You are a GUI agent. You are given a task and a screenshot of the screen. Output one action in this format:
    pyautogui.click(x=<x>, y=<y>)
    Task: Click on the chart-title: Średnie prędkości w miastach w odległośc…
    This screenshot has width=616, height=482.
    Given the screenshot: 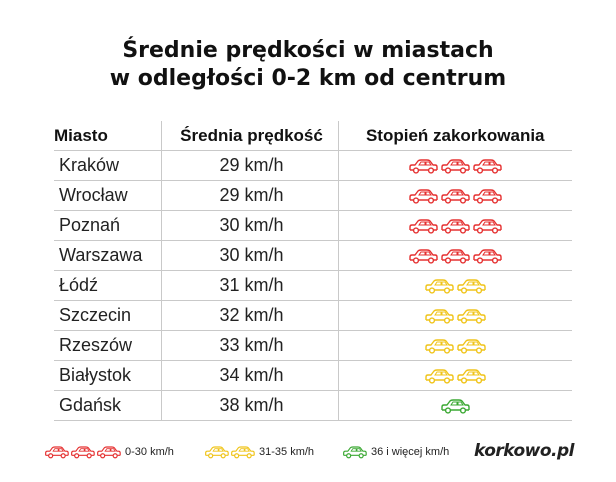 What is the action you would take?
    pyautogui.click(x=308, y=65)
    